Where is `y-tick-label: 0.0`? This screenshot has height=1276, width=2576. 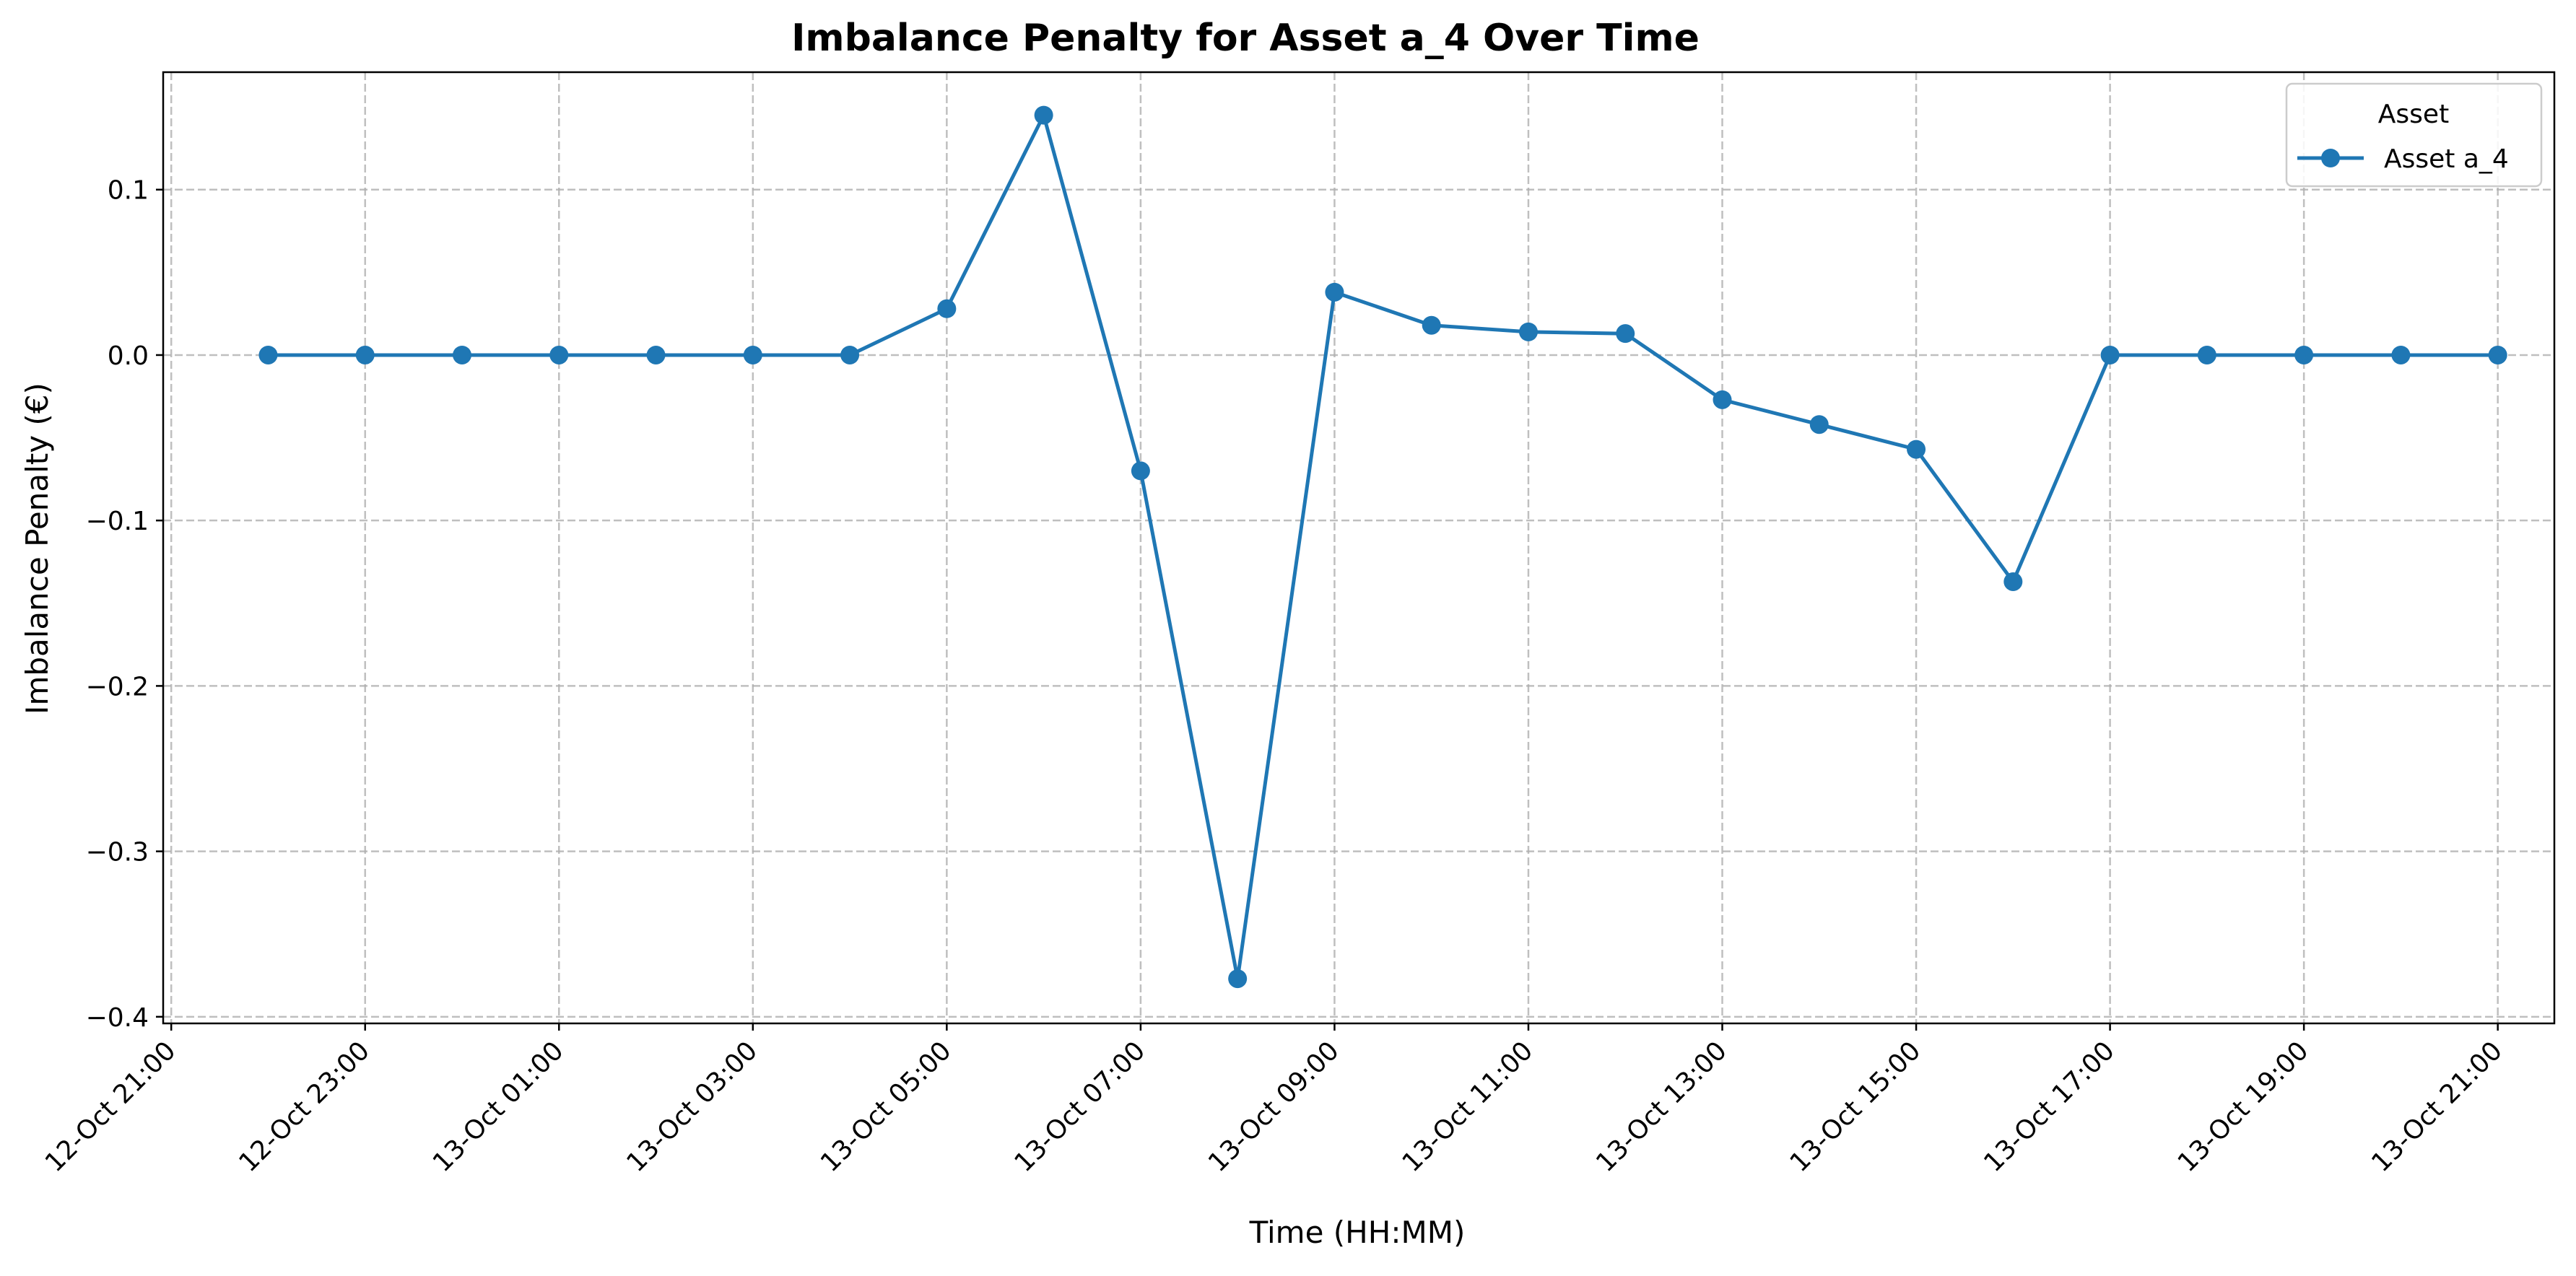 y-tick-label: 0.0 is located at coordinates (128, 356).